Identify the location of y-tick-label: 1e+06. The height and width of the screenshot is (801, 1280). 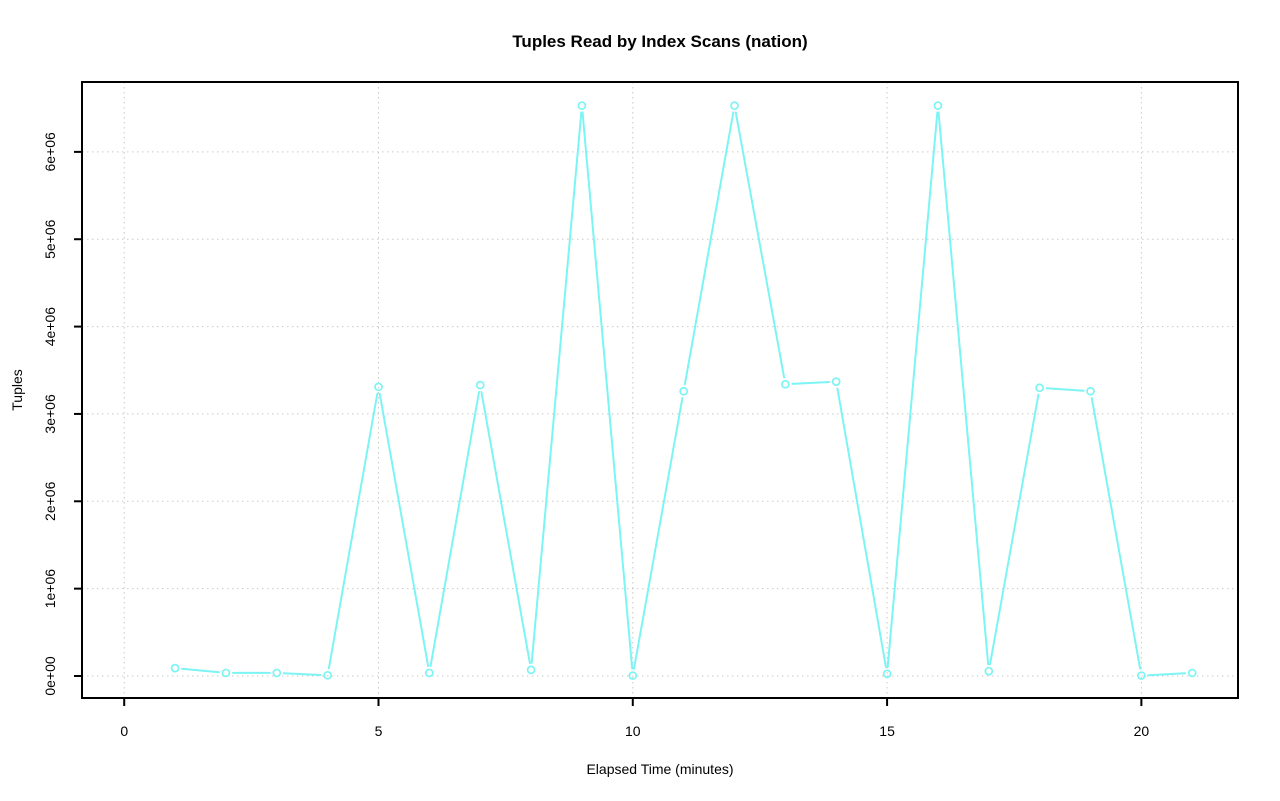
(50, 589).